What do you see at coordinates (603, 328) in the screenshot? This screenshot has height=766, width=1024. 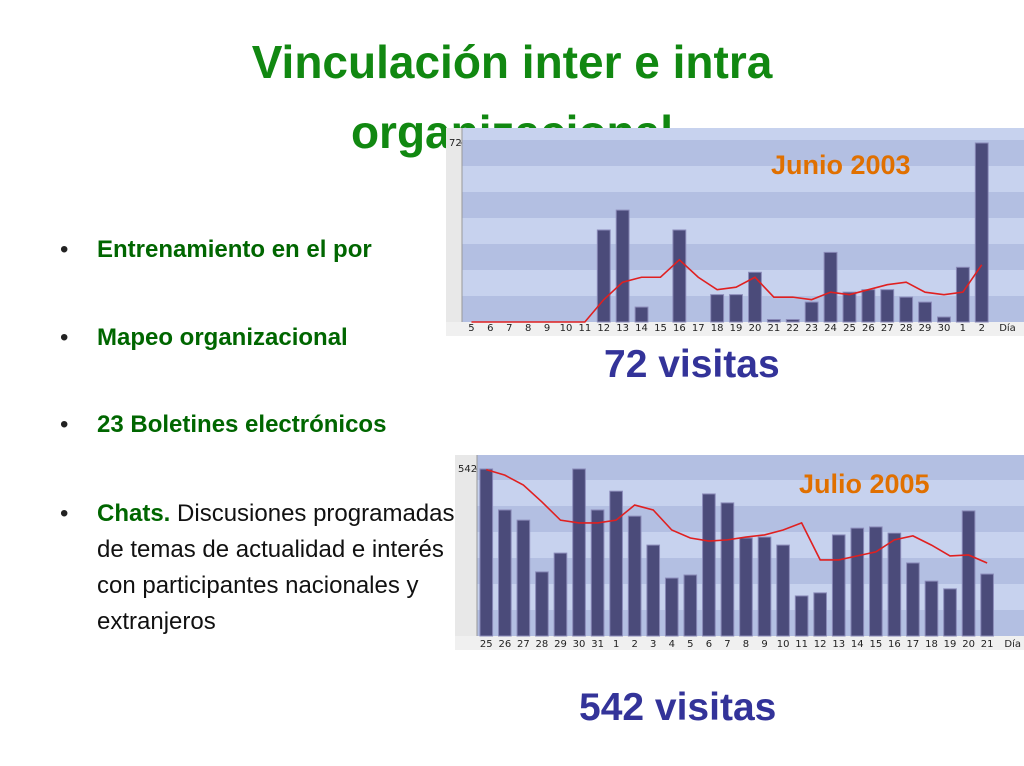 I see `x-tick-label: 12` at bounding box center [603, 328].